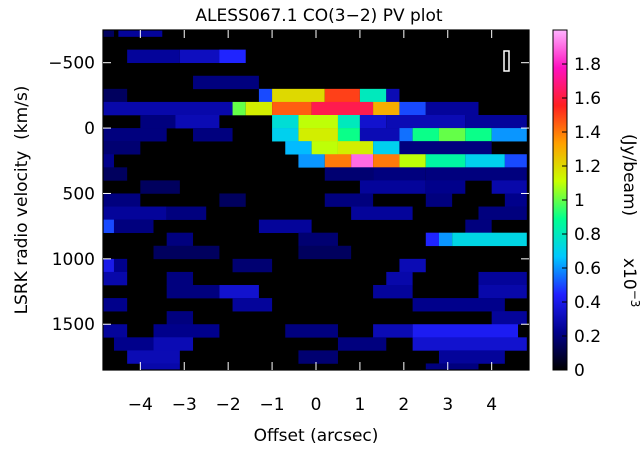  I want to click on y-tick-label: 0, so click(89, 129).